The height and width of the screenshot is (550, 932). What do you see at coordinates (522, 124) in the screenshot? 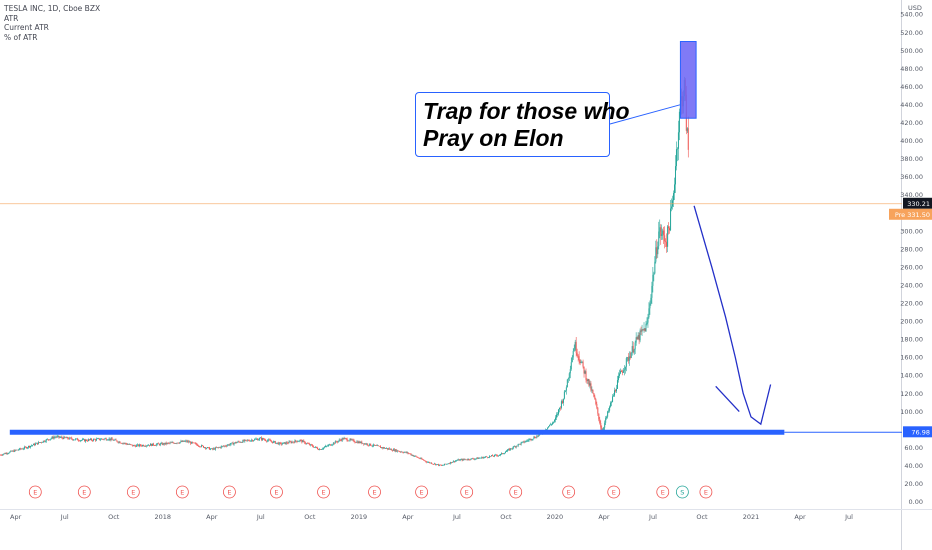
I see `annotation-callout: Trap for those who Pray on Elon` at bounding box center [522, 124].